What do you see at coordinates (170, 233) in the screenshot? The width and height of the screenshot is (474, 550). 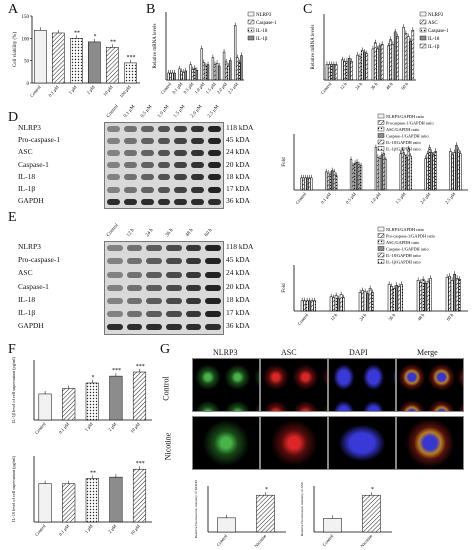 I see `lane-label: 36 h` at bounding box center [170, 233].